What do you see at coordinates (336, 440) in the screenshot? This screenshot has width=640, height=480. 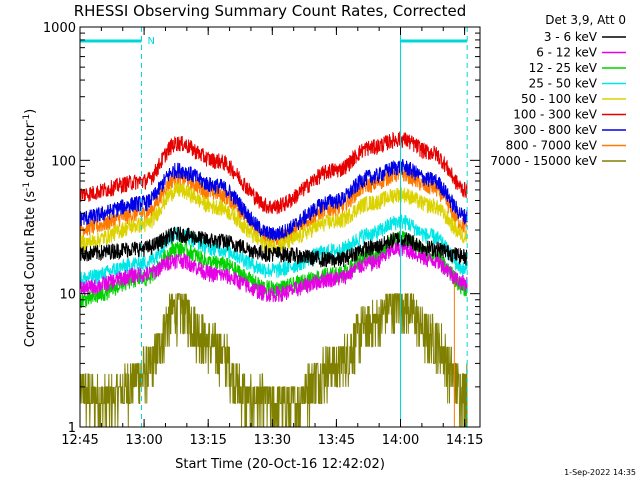 I see `x-tick-label: 13:45` at bounding box center [336, 440].